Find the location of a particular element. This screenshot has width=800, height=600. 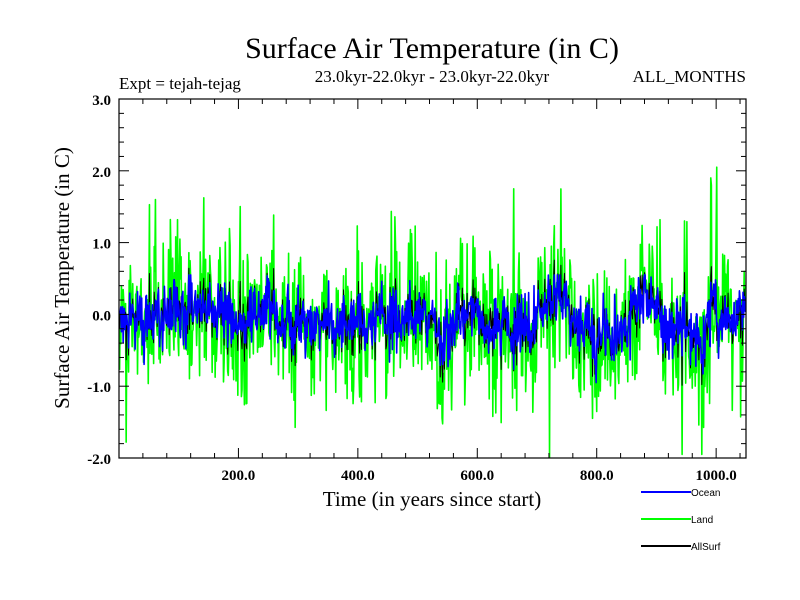

y-tick-label: 0.0 is located at coordinates (101, 316).